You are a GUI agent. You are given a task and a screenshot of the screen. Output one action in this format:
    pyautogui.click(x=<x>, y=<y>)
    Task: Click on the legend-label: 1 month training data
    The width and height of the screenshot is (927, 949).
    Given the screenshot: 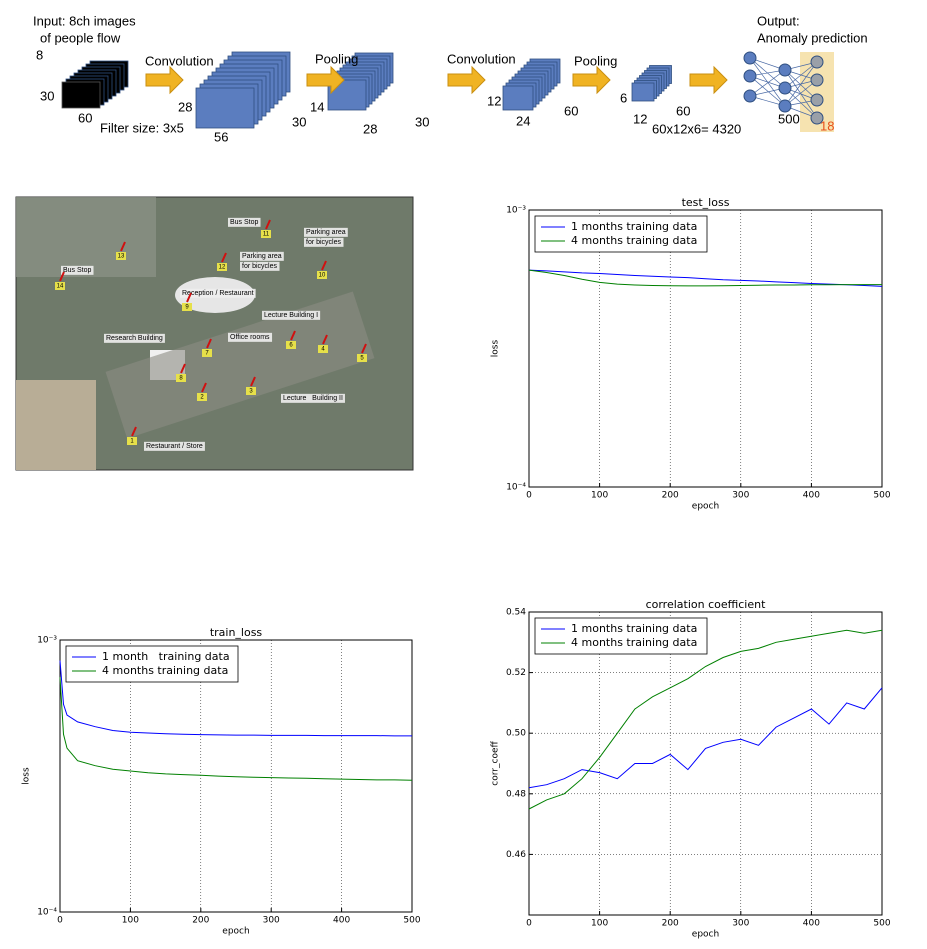 What is the action you would take?
    pyautogui.click(x=166, y=656)
    